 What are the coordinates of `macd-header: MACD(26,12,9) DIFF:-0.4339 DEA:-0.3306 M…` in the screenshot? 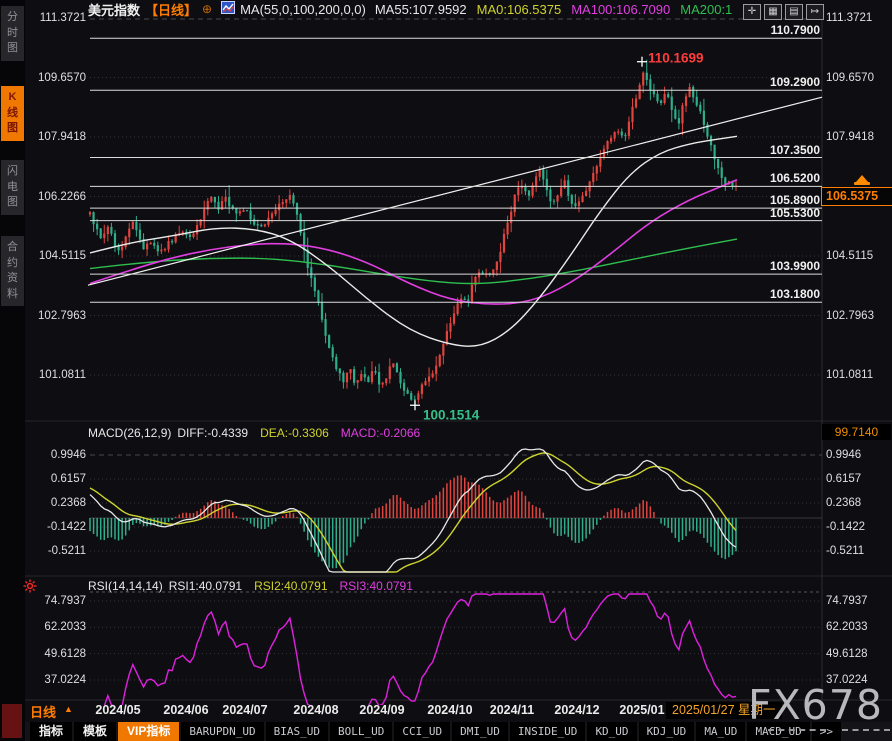 It's located at (254, 433).